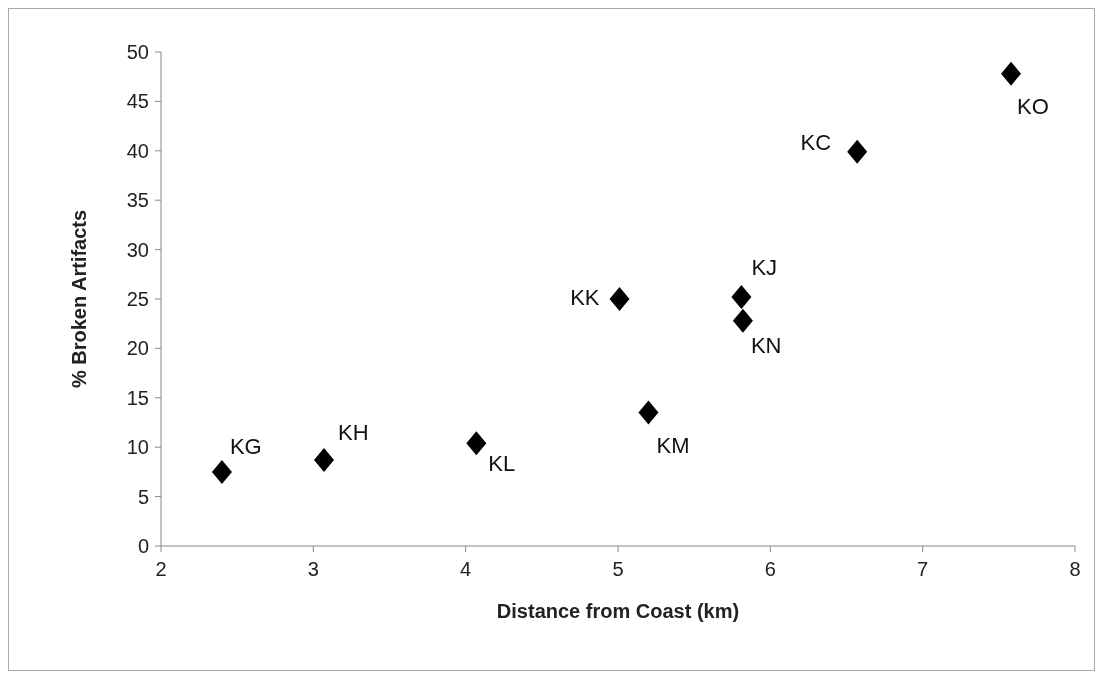 This screenshot has height=679, width=1103. Describe the element at coordinates (161, 569) in the screenshot. I see `x-tick-label: 2` at that location.